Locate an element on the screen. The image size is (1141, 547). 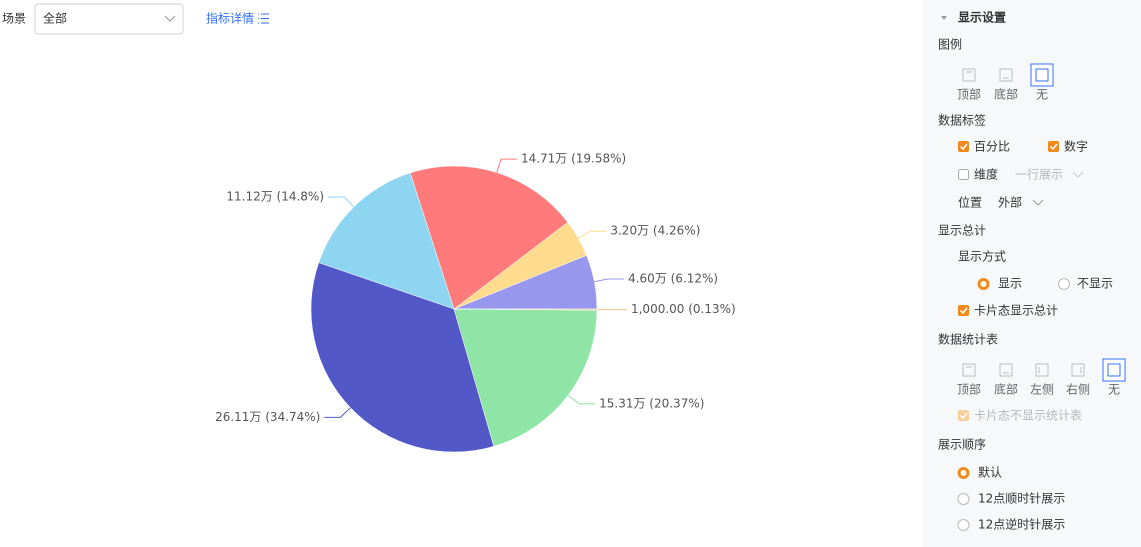
checkbox-label: 百分比 is located at coordinates (992, 147).